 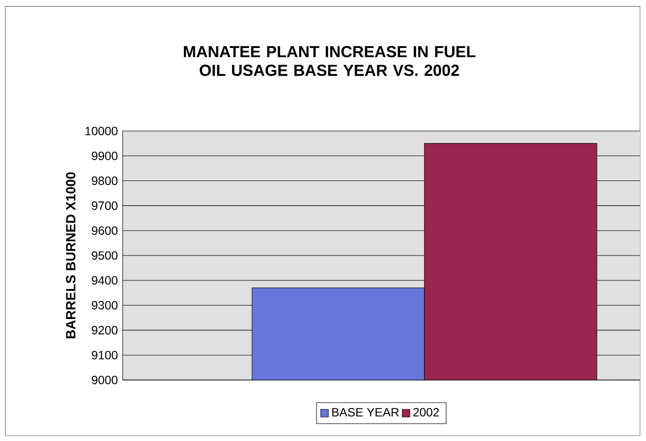 What do you see at coordinates (105, 305) in the screenshot?
I see `y-tick-label: 9300` at bounding box center [105, 305].